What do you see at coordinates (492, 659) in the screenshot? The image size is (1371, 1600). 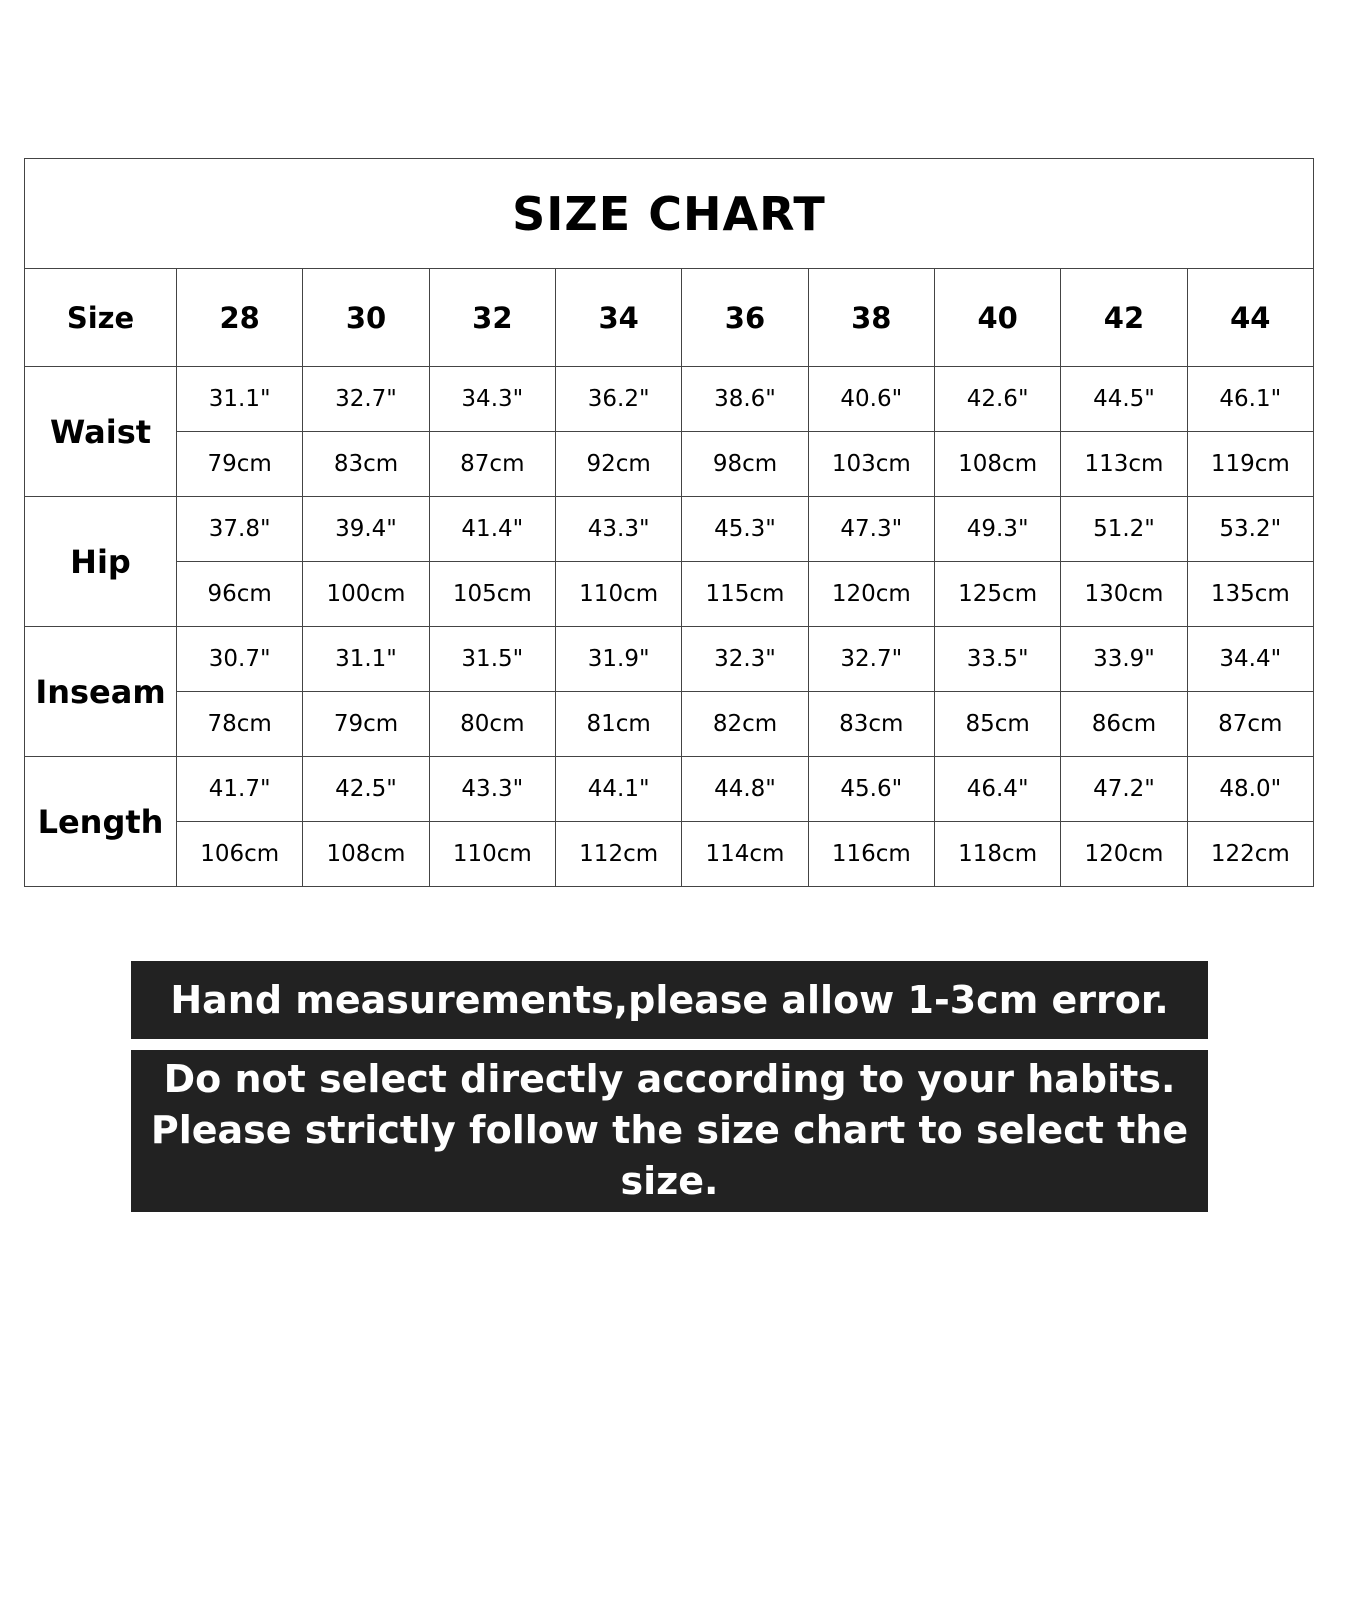 I see `inch-value-cell: 31.5"` at bounding box center [492, 659].